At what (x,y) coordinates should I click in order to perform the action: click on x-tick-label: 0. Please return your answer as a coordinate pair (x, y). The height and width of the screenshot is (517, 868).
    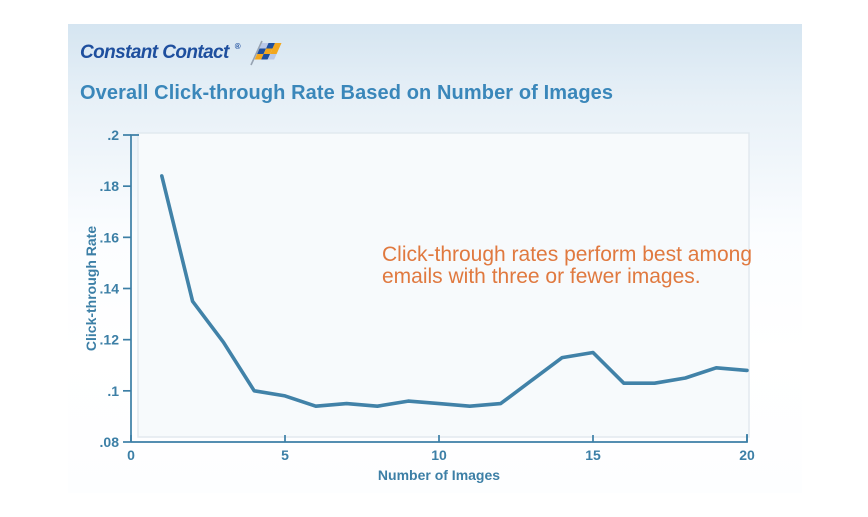
    Looking at the image, I should click on (131, 455).